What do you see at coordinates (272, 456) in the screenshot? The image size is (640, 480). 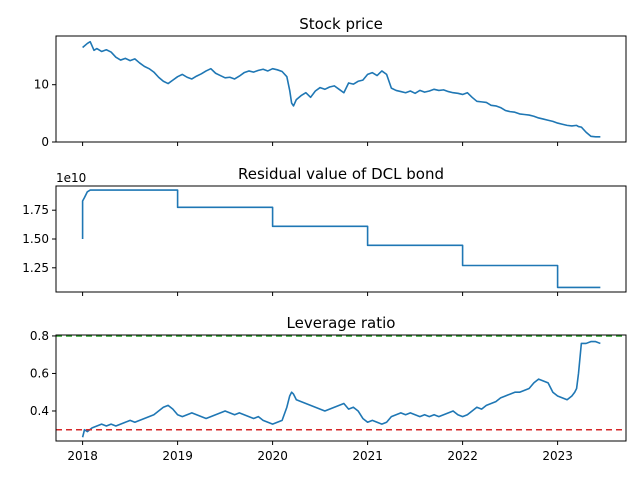 I see `chart-3-x-tick-label-3: 2020` at bounding box center [272, 456].